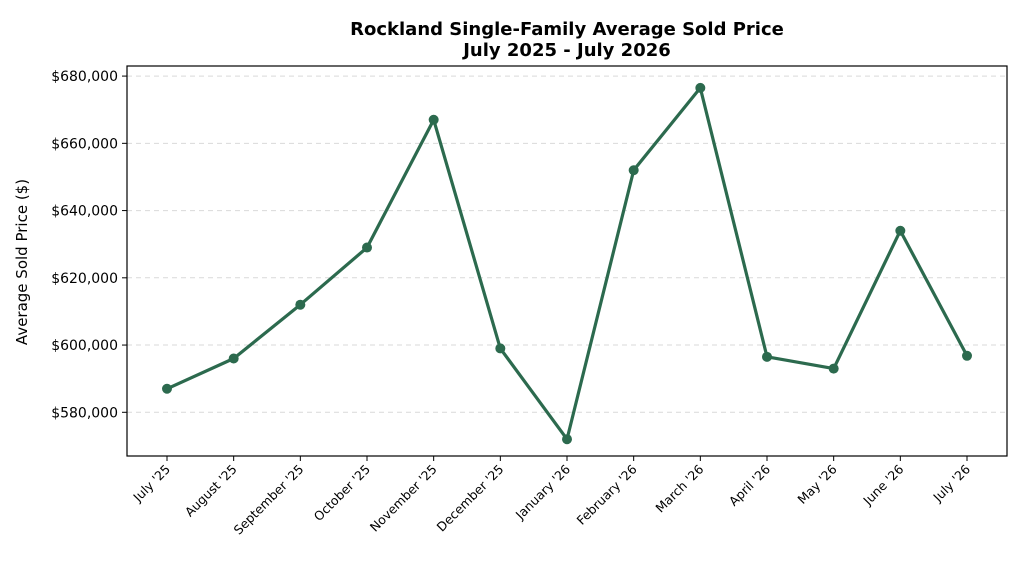 The height and width of the screenshot is (569, 1024). Describe the element at coordinates (84, 346) in the screenshot. I see `y-tick-label: $600,000` at that location.